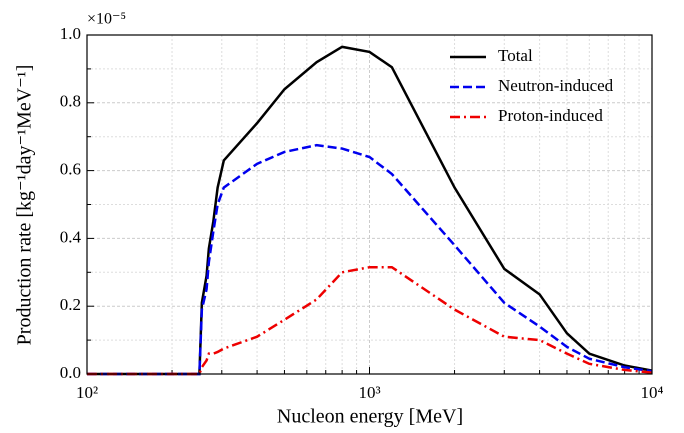  I want to click on legend-label: Proton-induced, so click(550, 115).